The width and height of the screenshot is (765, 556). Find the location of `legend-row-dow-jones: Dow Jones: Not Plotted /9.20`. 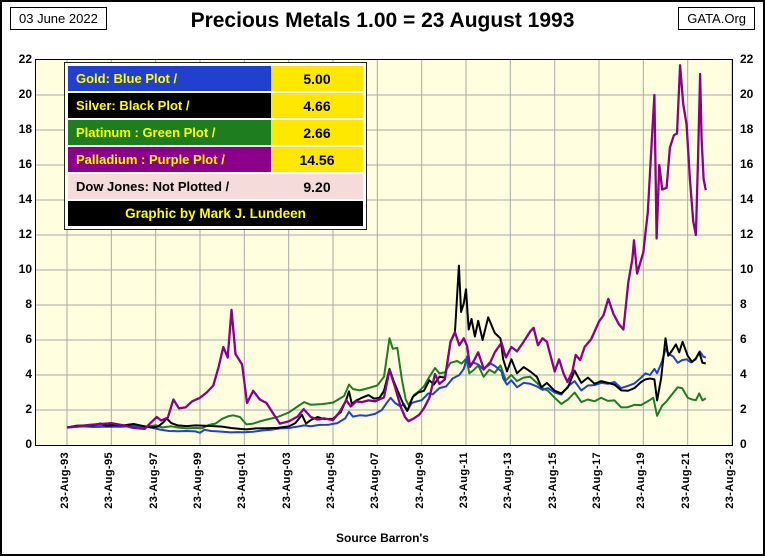

legend-row-dow-jones: Dow Jones: Not Plotted /9.20 is located at coordinates (215, 186).